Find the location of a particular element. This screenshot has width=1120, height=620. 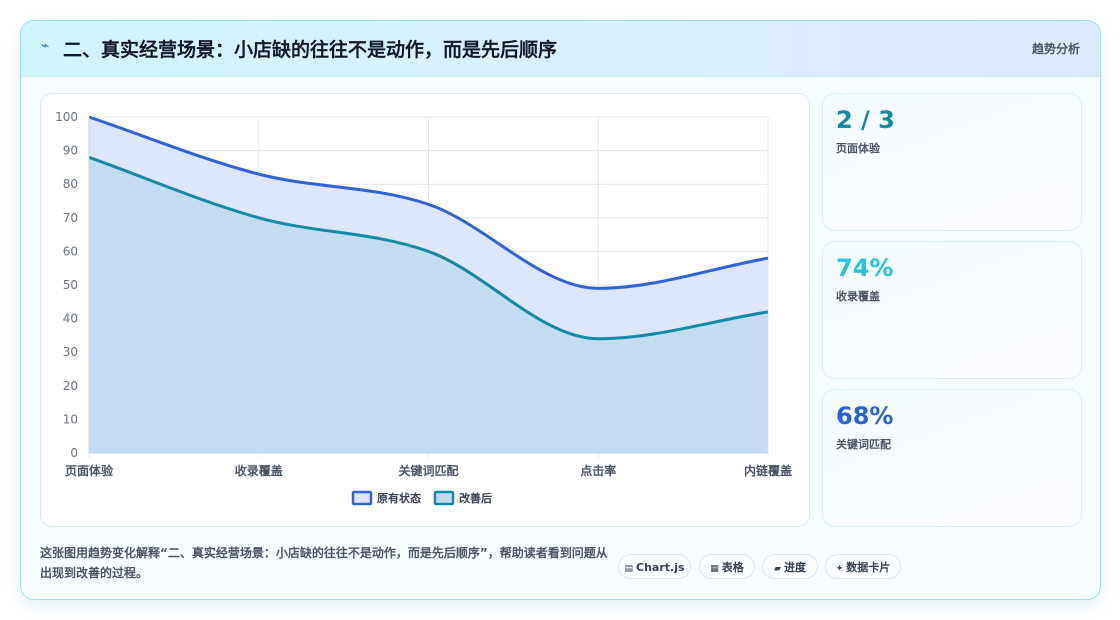

card-title: 二、真实经营场景：小店缺的往往不是动作，而是先后顺序 is located at coordinates (310, 50).